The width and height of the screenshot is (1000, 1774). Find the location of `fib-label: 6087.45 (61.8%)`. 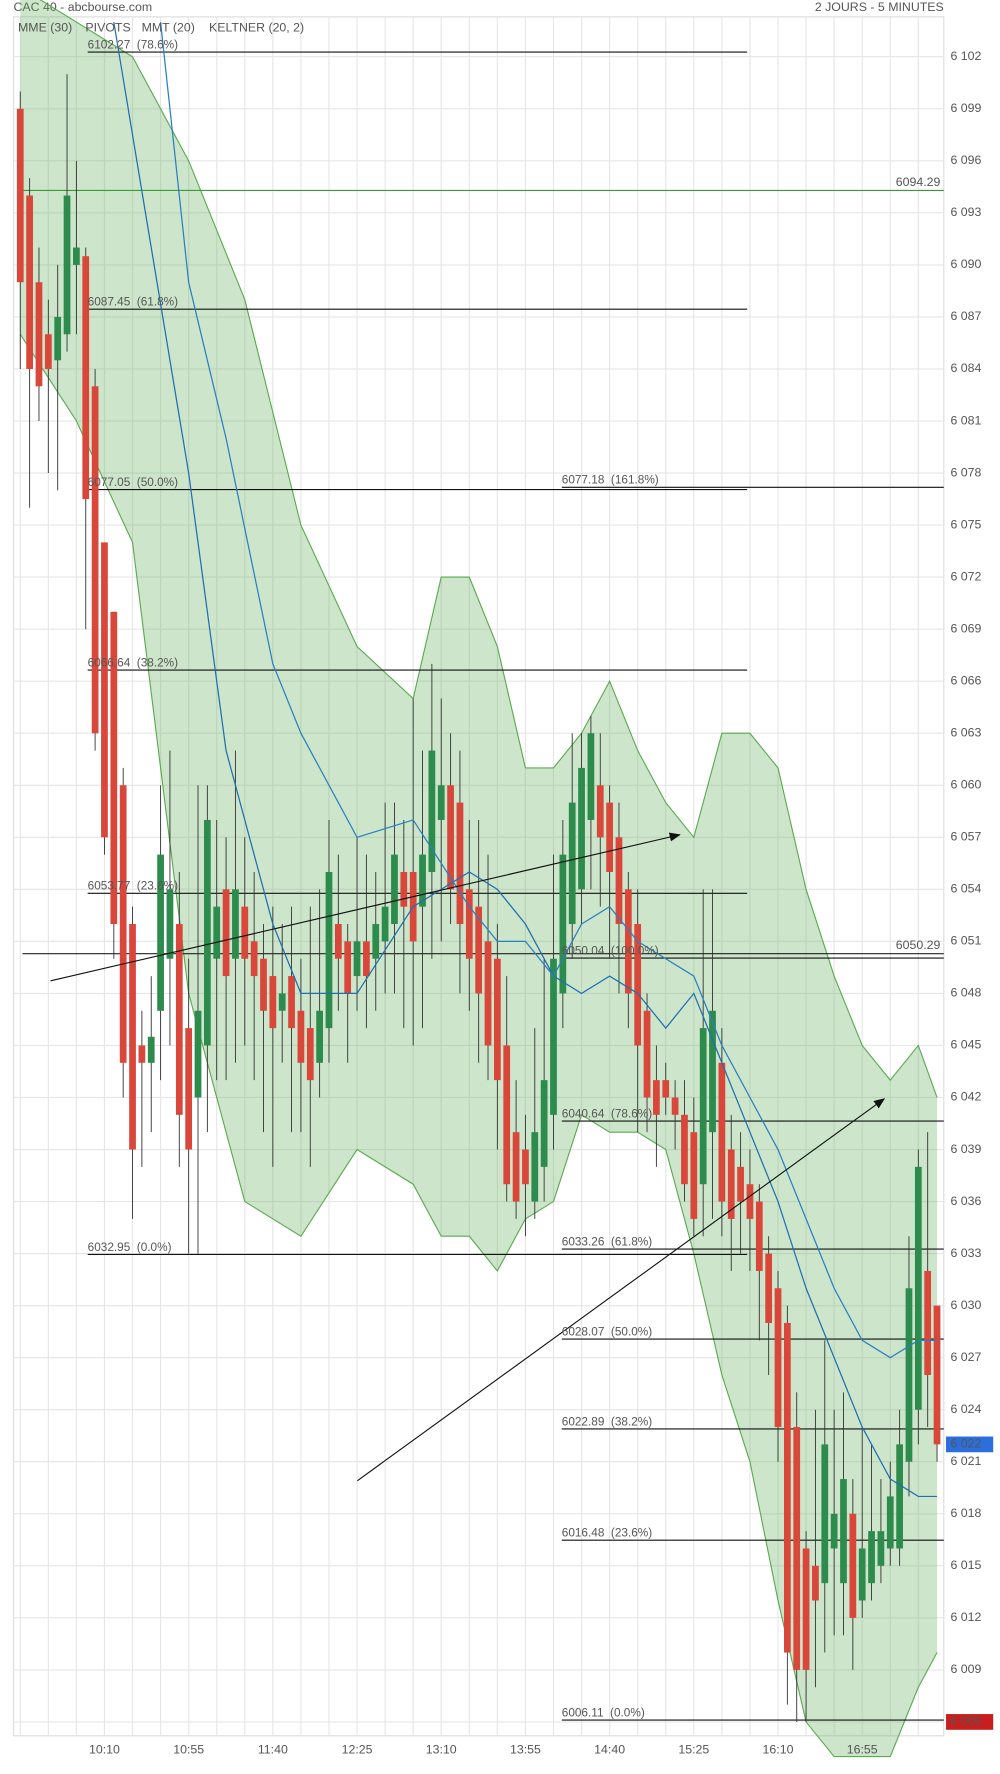

fib-label: 6087.45 (61.8%) is located at coordinates (133, 301).